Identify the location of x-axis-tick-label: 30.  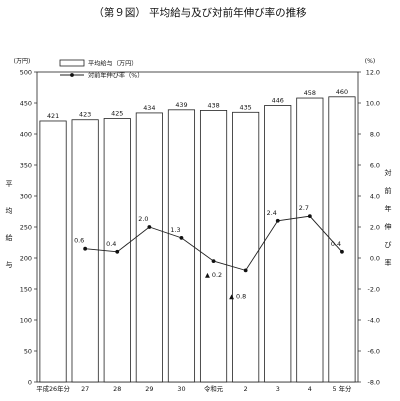
(181, 389).